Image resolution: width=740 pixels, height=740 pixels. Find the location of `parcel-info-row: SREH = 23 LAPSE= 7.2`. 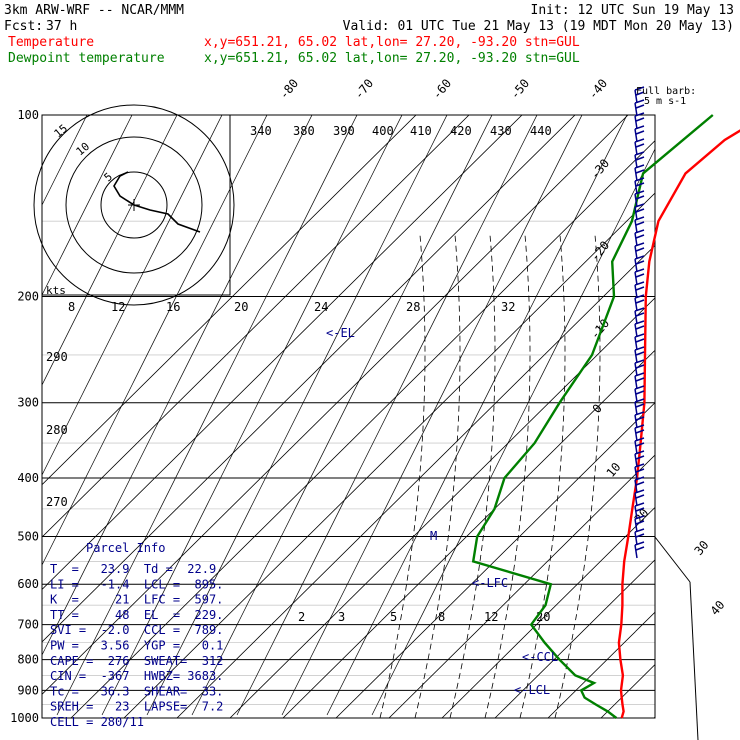

parcel-info-row: SREH = 23 LAPSE= 7.2 is located at coordinates (136, 707).